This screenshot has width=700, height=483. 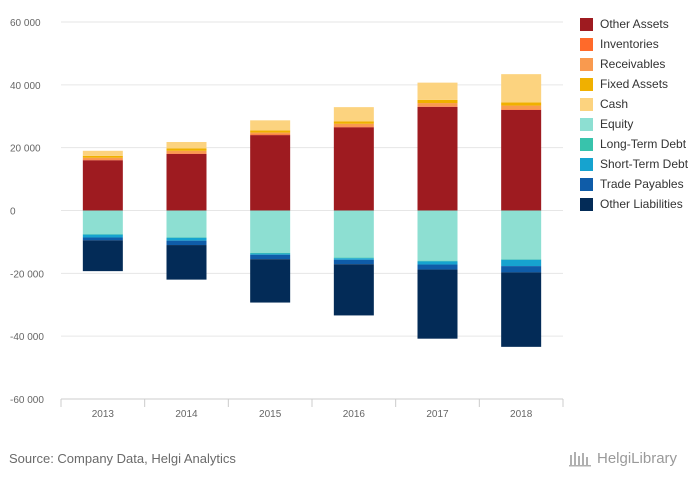 I want to click on legend-item: Inventories, so click(x=634, y=44).